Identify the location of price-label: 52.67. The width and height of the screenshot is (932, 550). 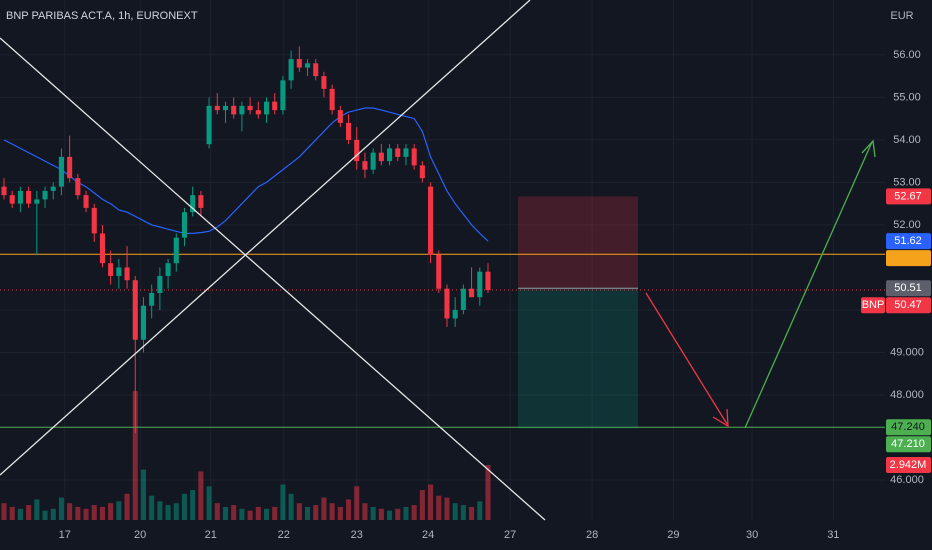
(908, 196).